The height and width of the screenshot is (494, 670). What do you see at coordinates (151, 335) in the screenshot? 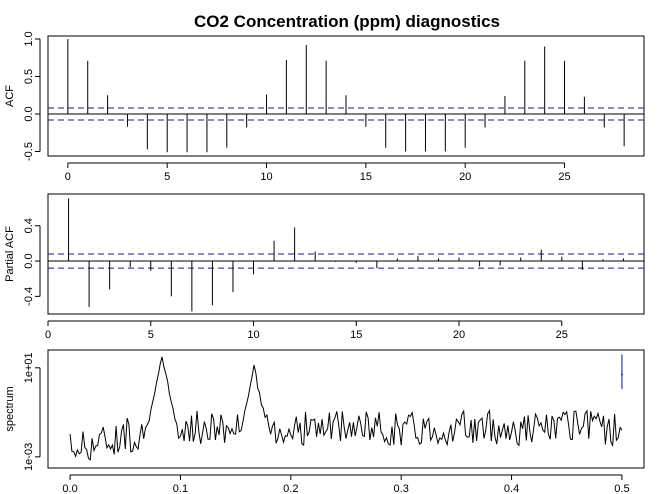
I see `pacf-x-tick-label: 5` at bounding box center [151, 335].